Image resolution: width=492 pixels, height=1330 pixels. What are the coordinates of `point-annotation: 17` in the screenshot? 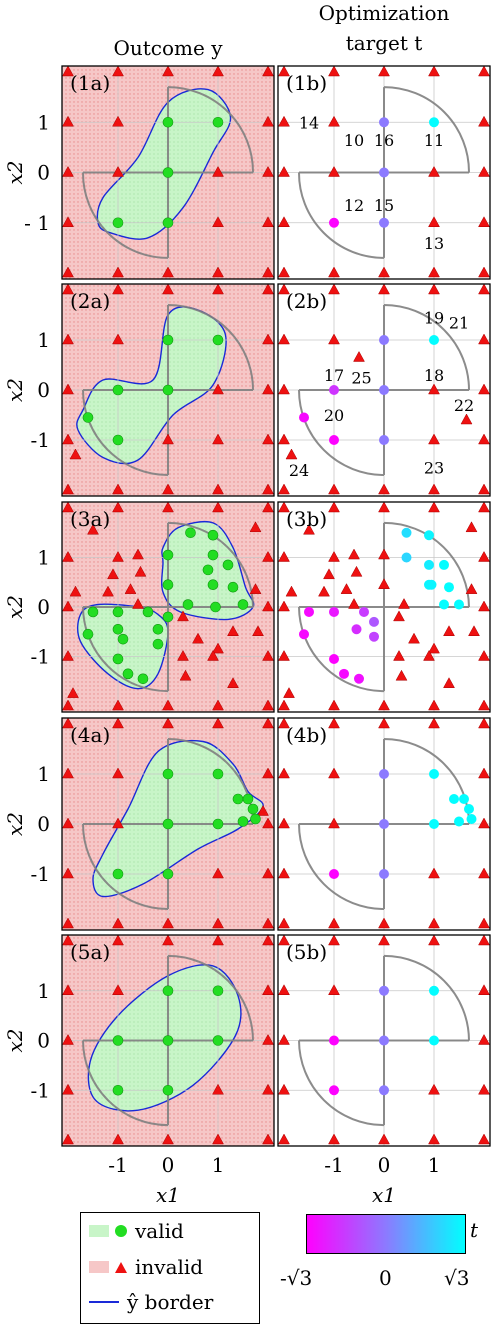 It's located at (334, 375).